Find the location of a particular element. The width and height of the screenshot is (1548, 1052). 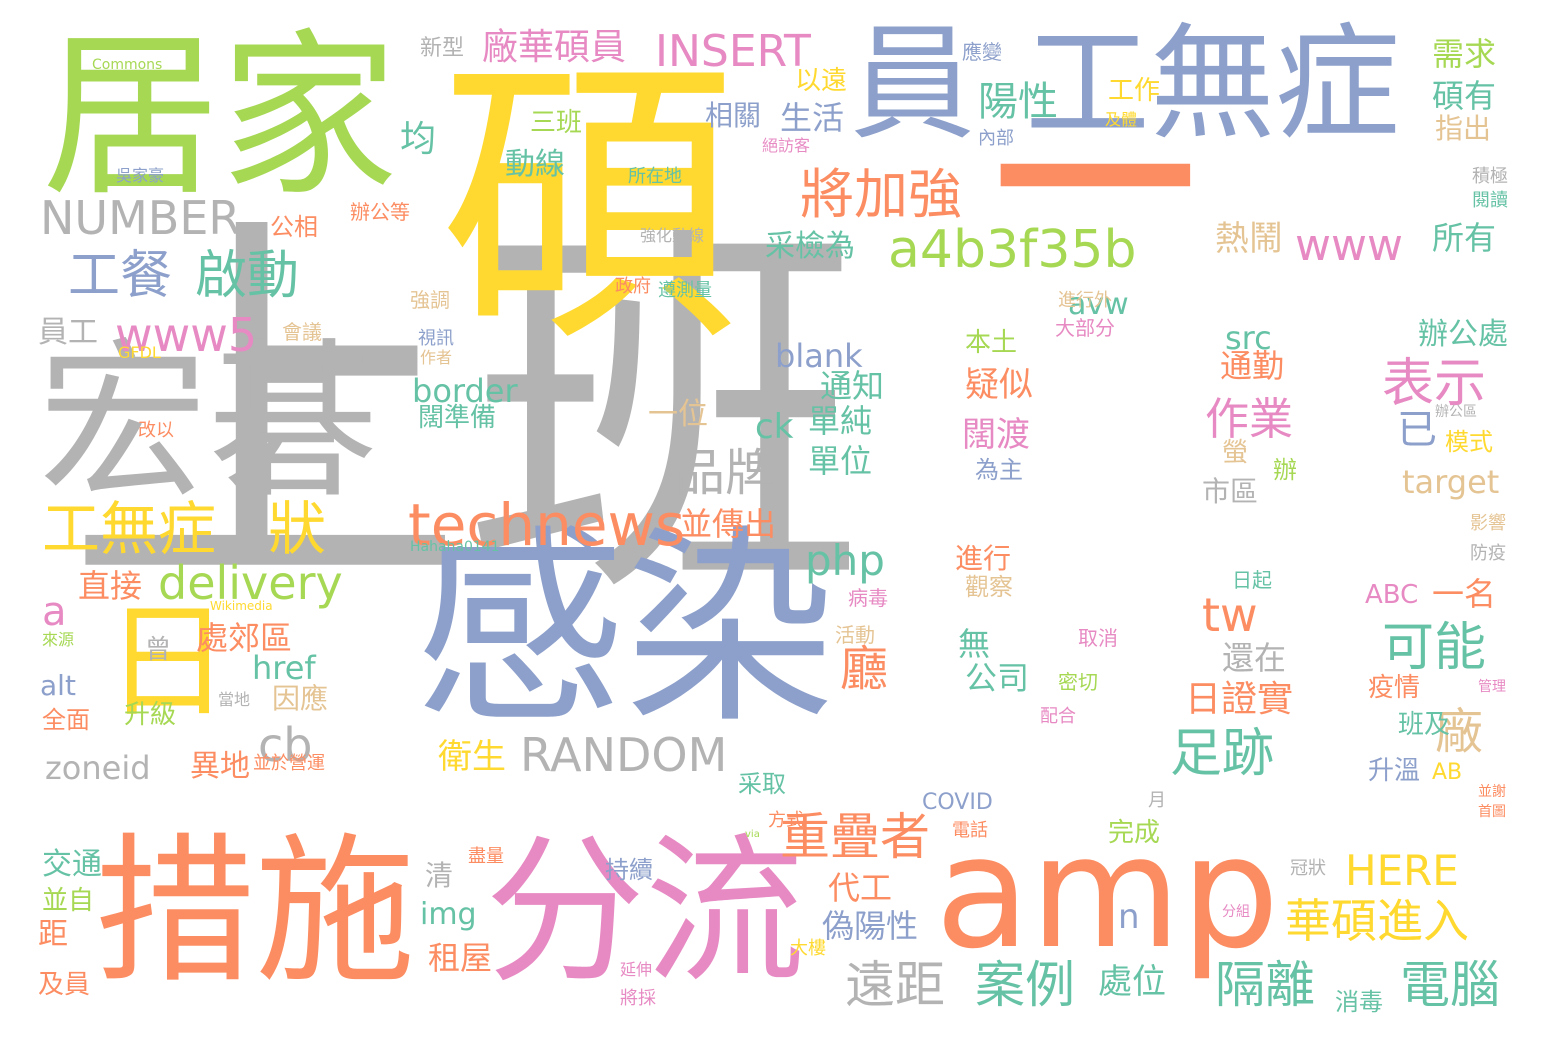

word: 分組 is located at coordinates (1236, 912).